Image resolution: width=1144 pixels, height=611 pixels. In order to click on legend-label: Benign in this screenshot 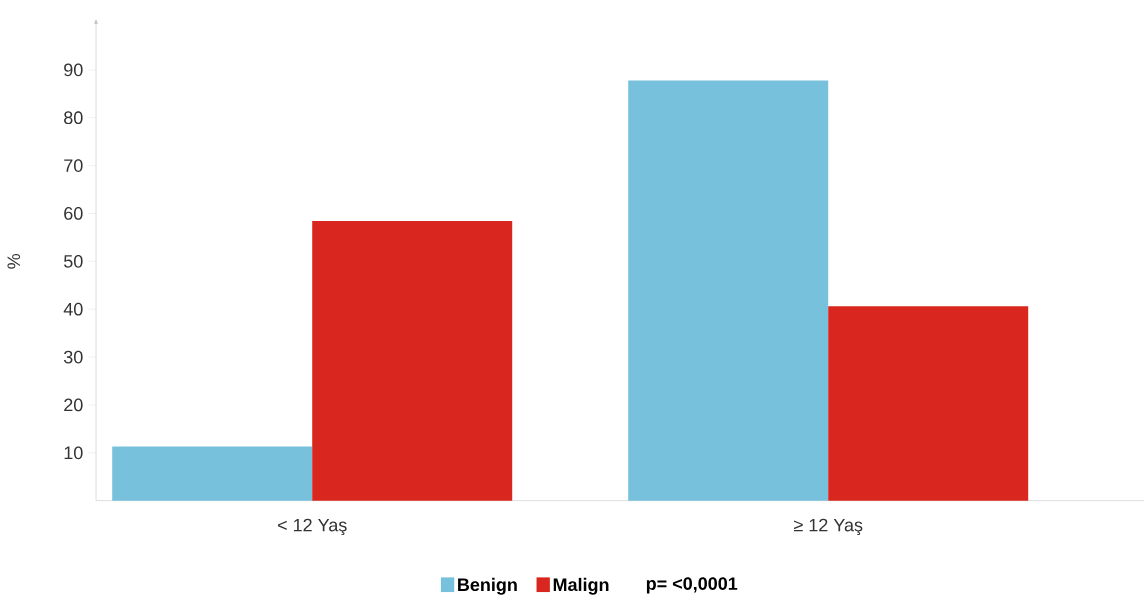, I will do `click(487, 586)`.